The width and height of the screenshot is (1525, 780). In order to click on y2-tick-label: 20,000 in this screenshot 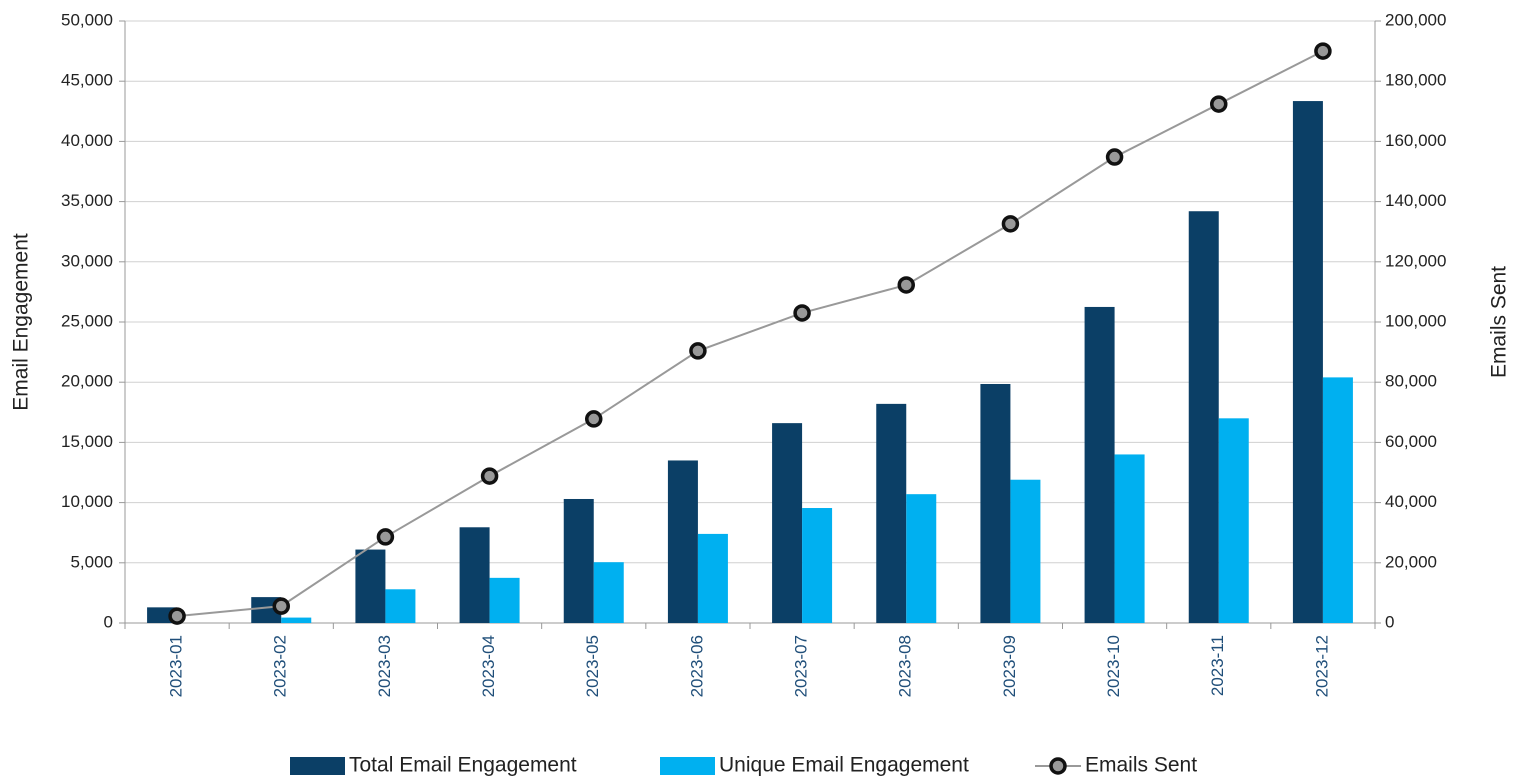, I will do `click(1411, 561)`.